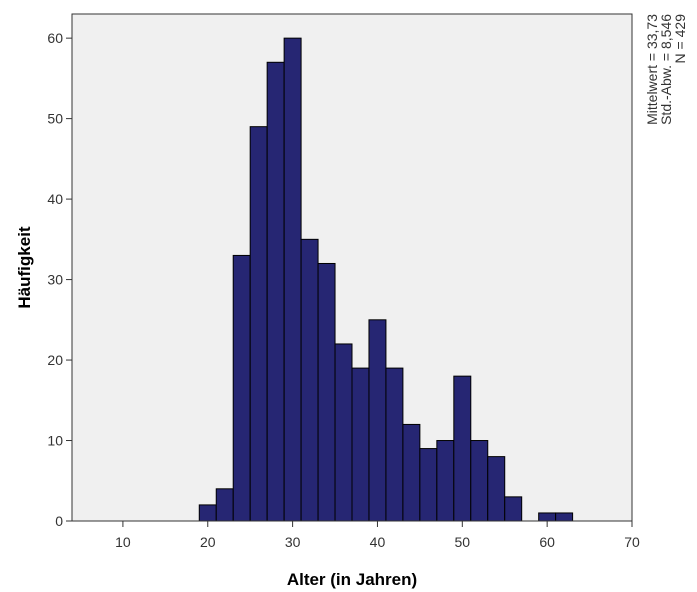  I want to click on stat-std-dev: Std.-Abw. = 8,546, so click(666, 69).